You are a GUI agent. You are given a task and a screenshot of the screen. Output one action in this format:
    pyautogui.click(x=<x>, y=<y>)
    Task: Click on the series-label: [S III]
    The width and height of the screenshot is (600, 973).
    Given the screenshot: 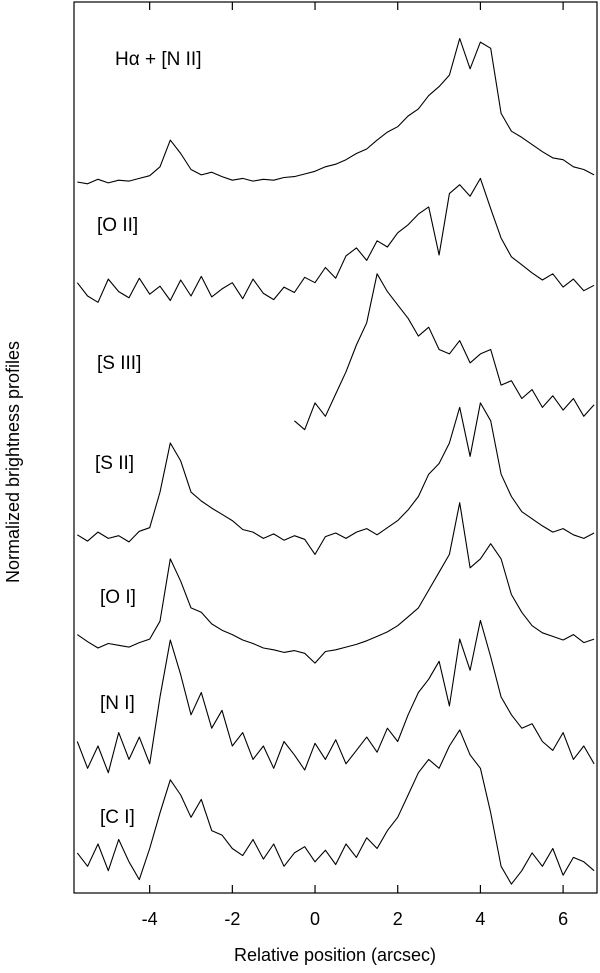 What is the action you would take?
    pyautogui.click(x=119, y=363)
    